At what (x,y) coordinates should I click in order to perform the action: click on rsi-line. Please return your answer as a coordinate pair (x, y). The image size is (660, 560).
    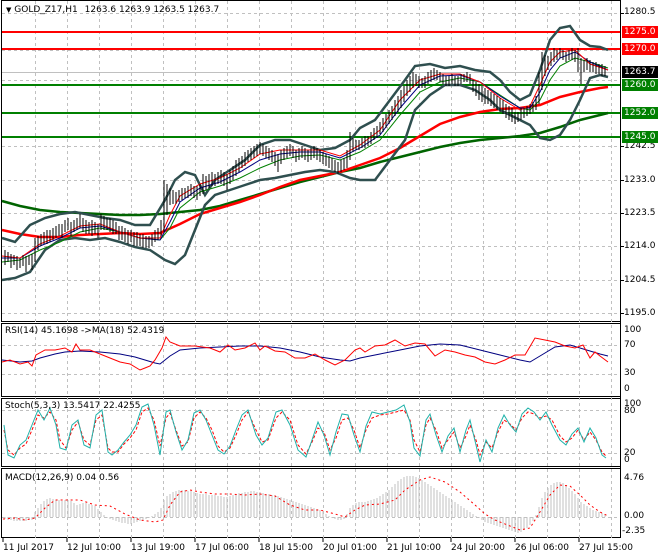
    Looking at the image, I should click on (305, 353).